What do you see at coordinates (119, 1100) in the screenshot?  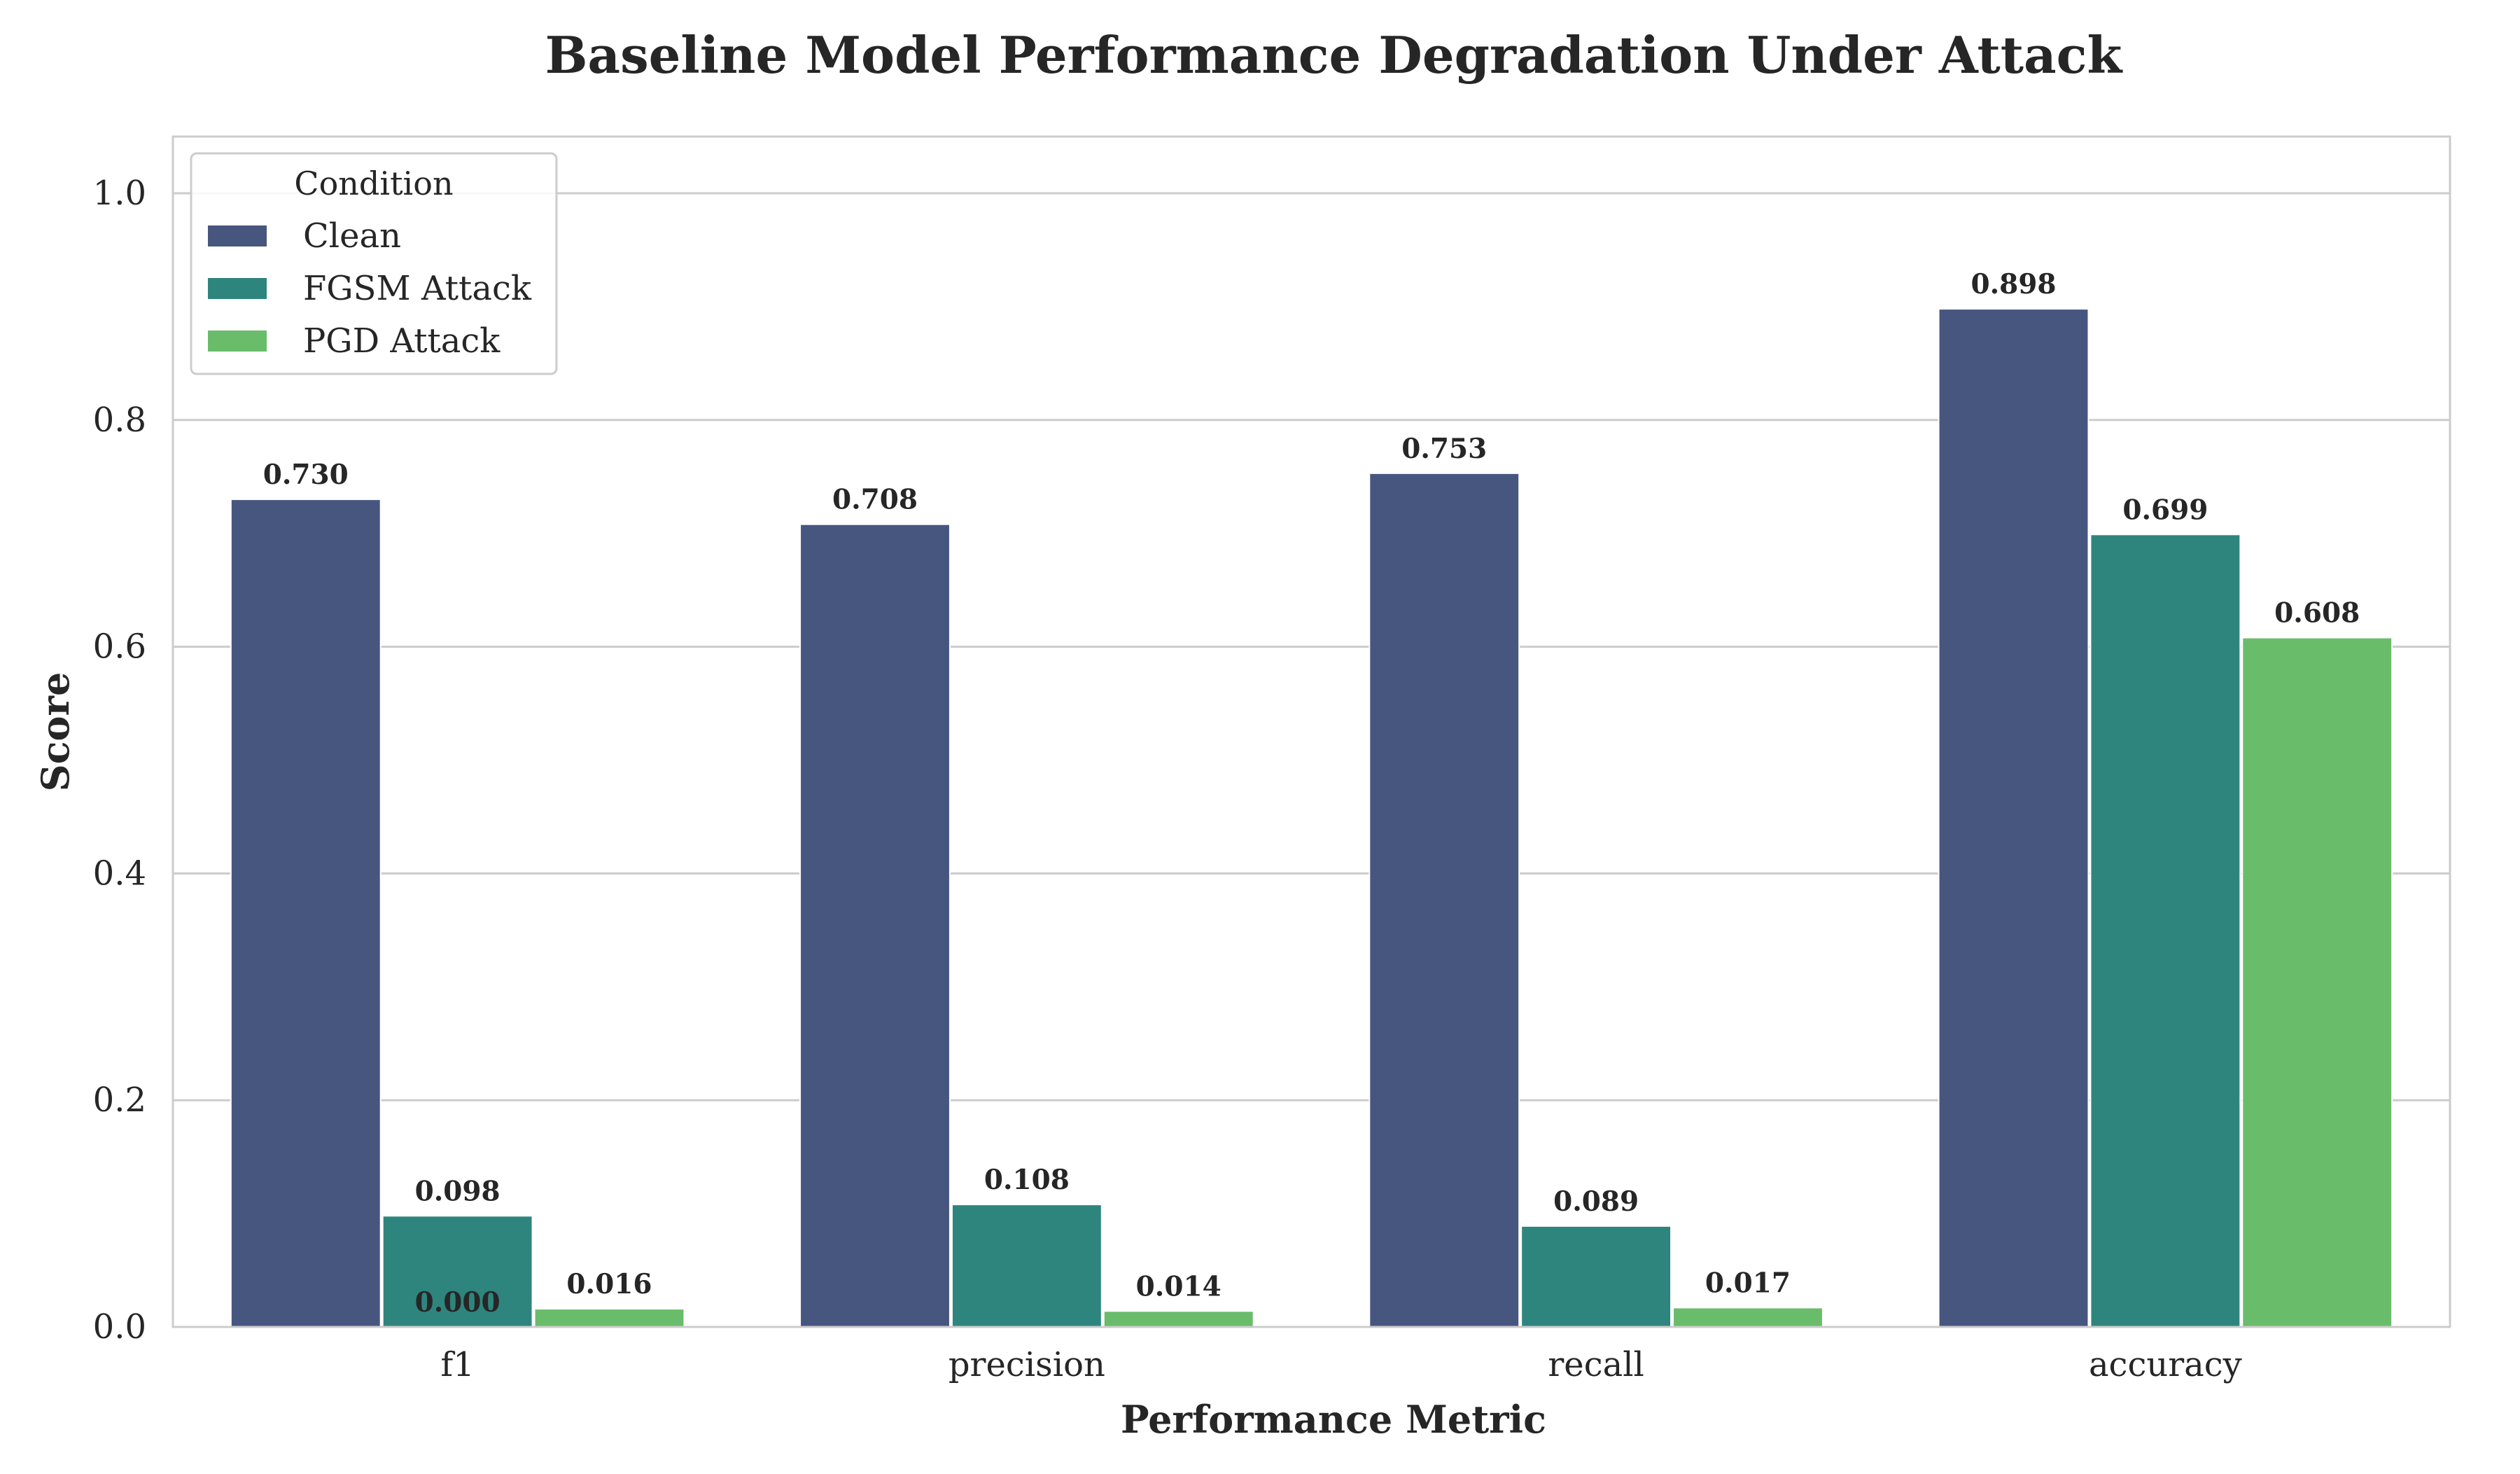 I see `y-tick-label: 0.2` at bounding box center [119, 1100].